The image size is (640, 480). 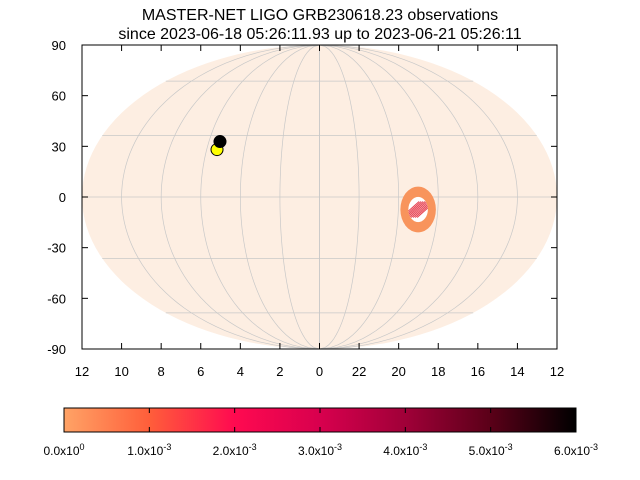 I want to click on colorbar-tick-label: 1.0x10⁻³, so click(x=149, y=450).